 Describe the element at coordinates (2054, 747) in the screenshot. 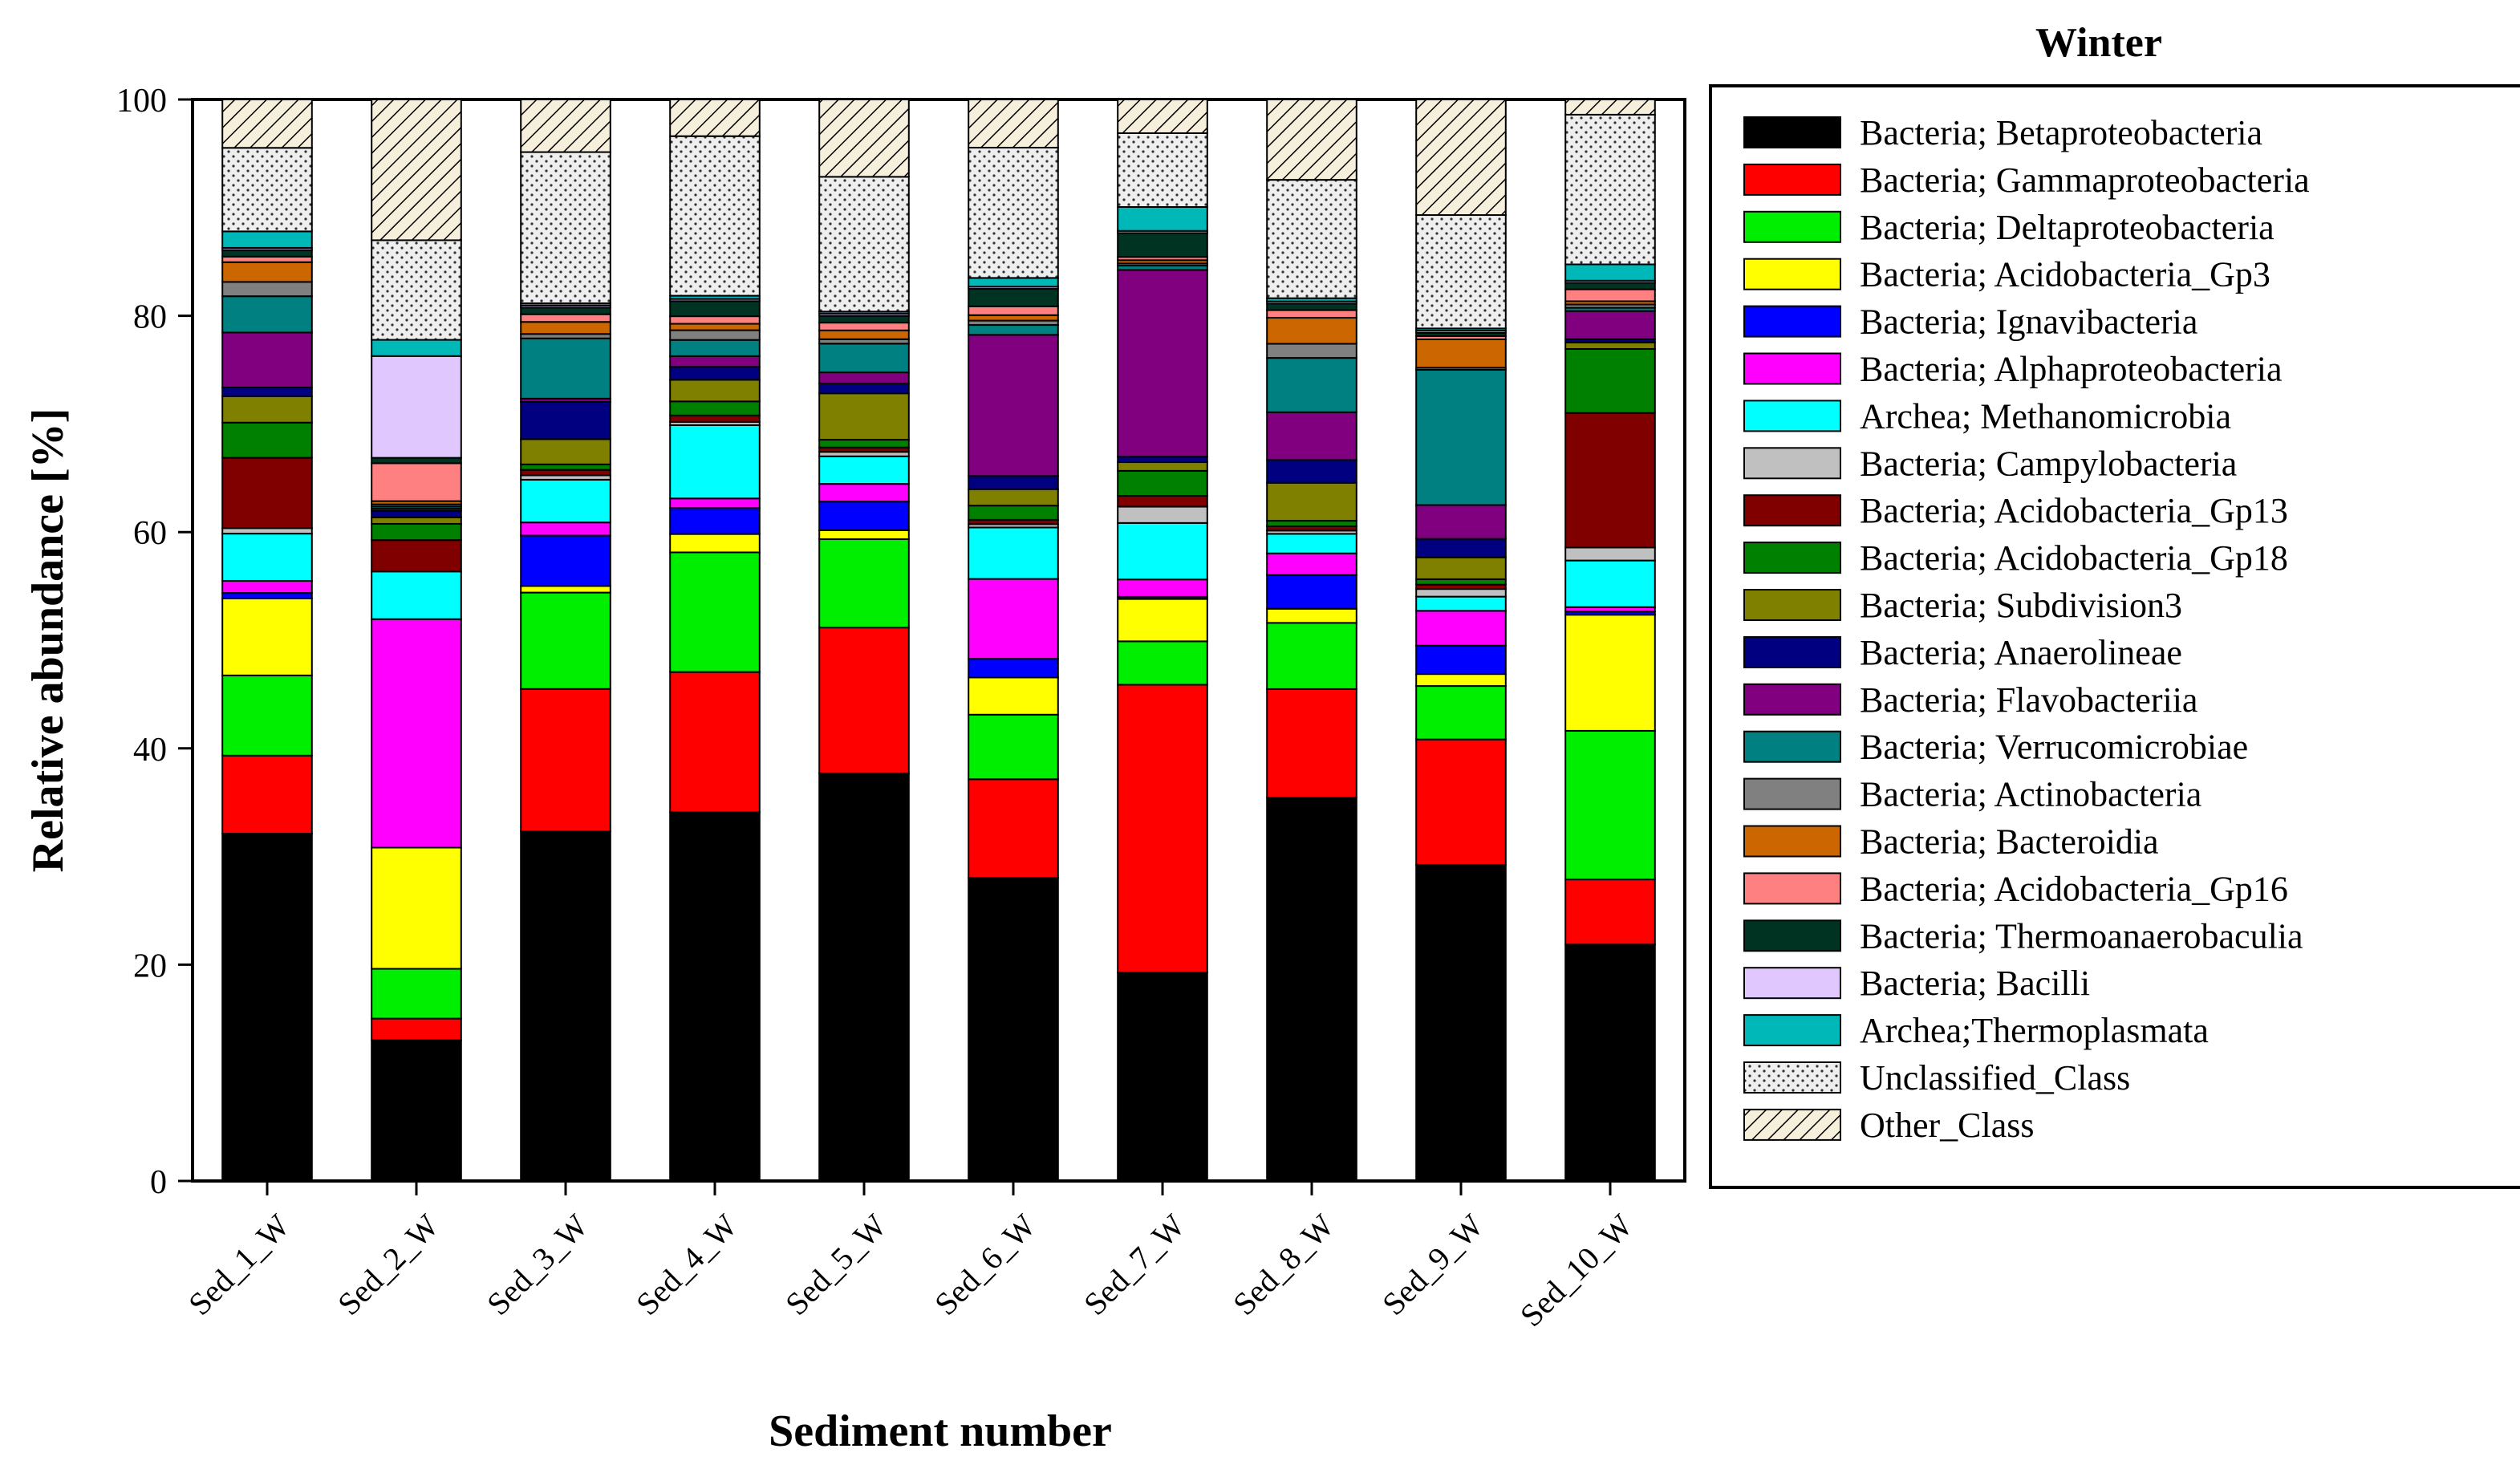

I see `legend-label: Bacteria; Verrucomicrobiae` at that location.